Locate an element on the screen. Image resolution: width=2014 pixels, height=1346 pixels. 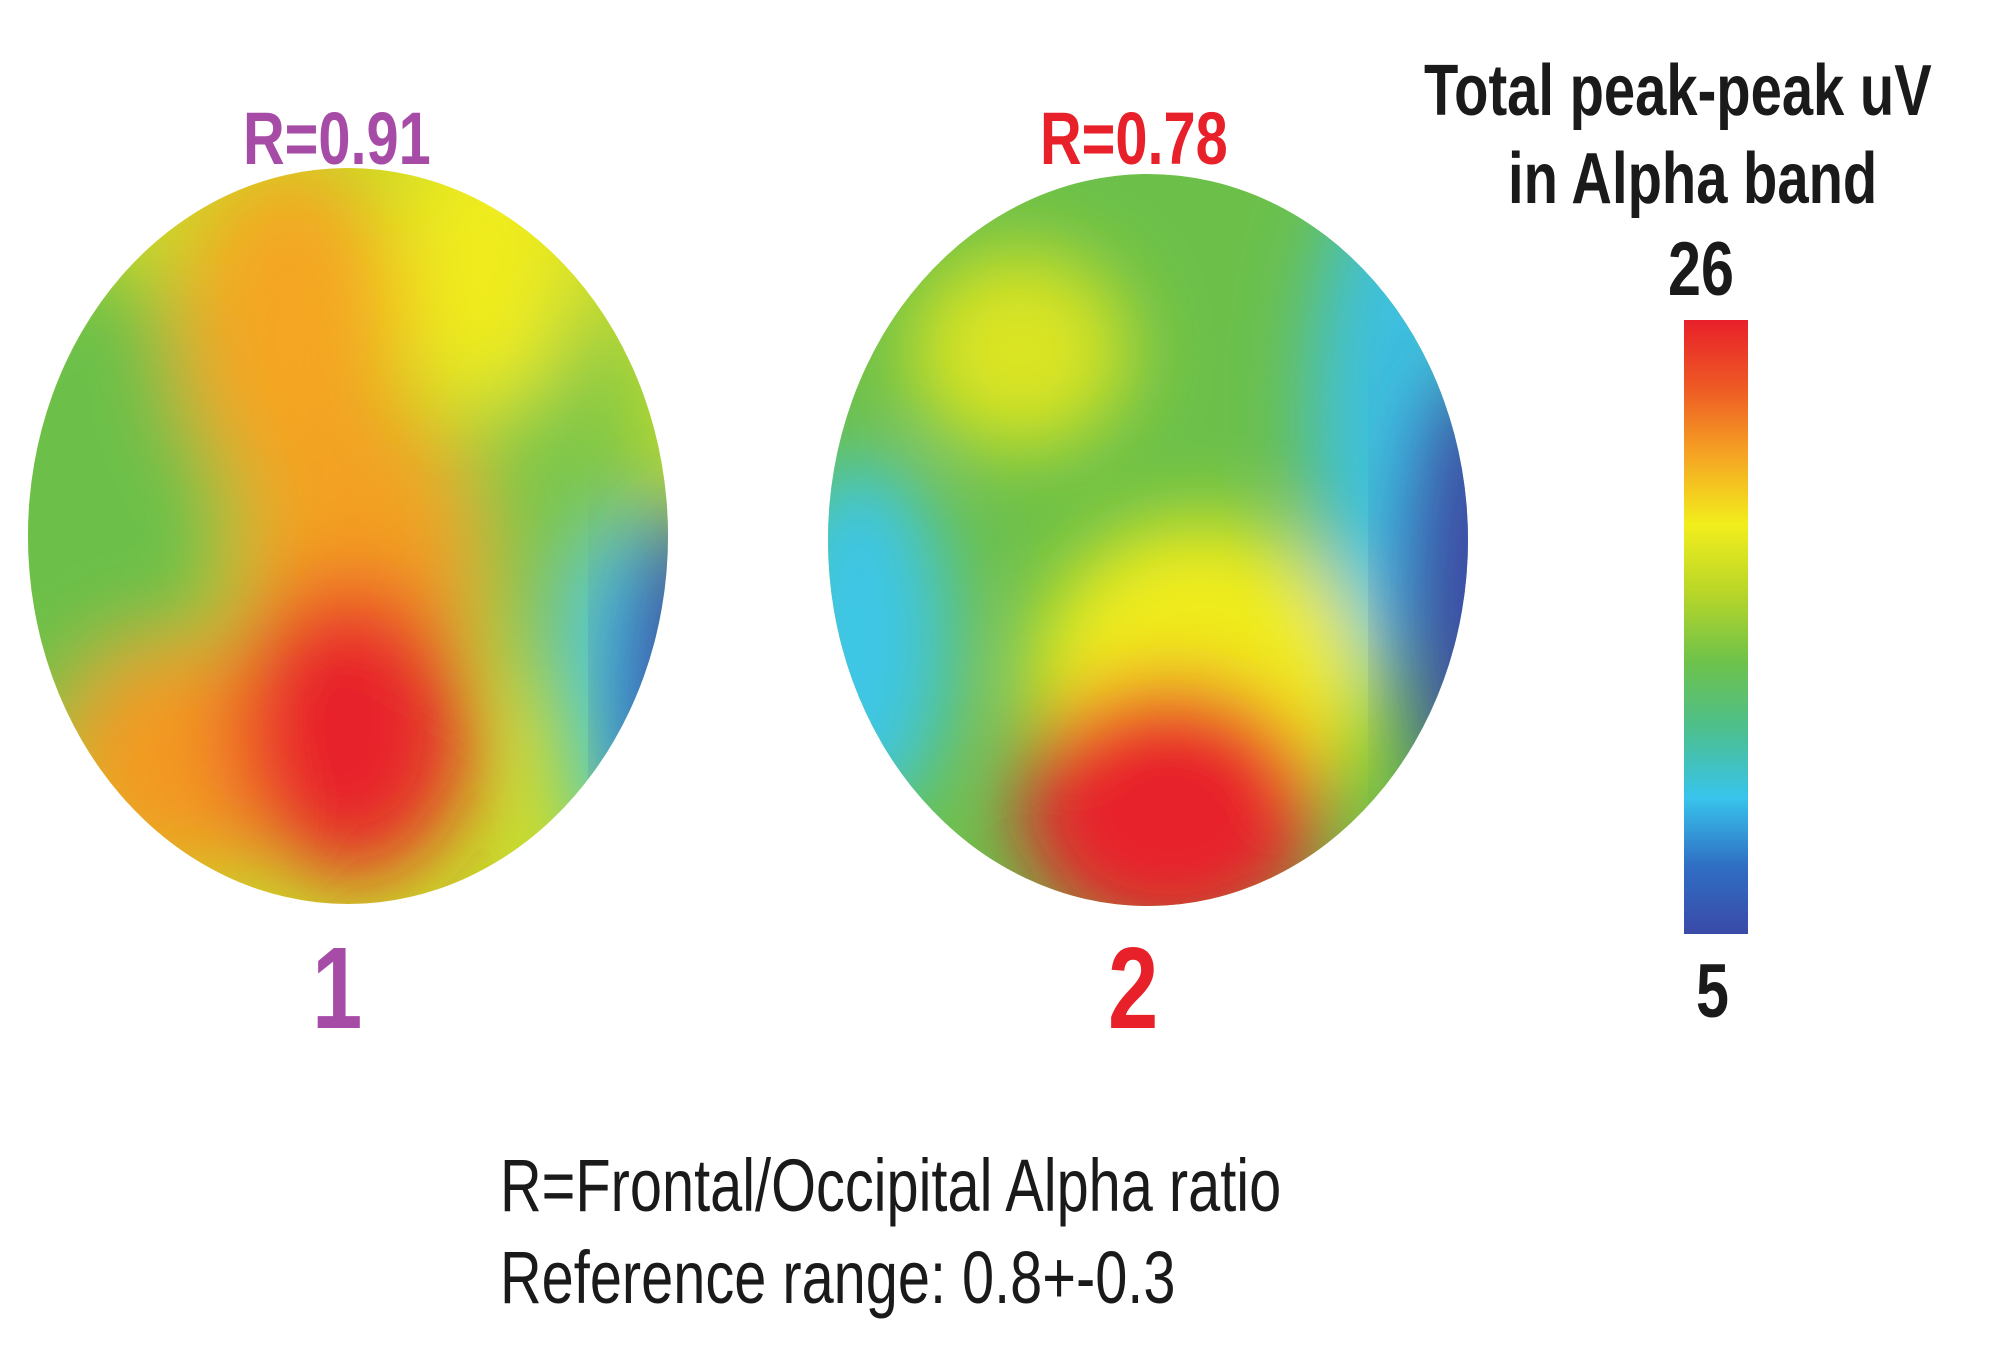
map-1-number: 1 is located at coordinates (337, 988).